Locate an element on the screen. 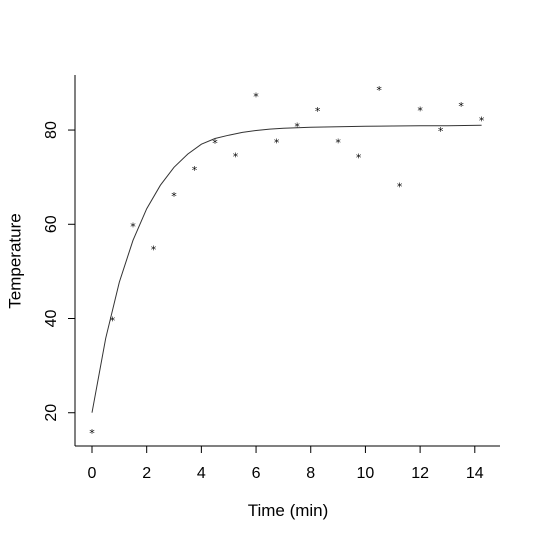  x-tick-label: 14 is located at coordinates (475, 473).